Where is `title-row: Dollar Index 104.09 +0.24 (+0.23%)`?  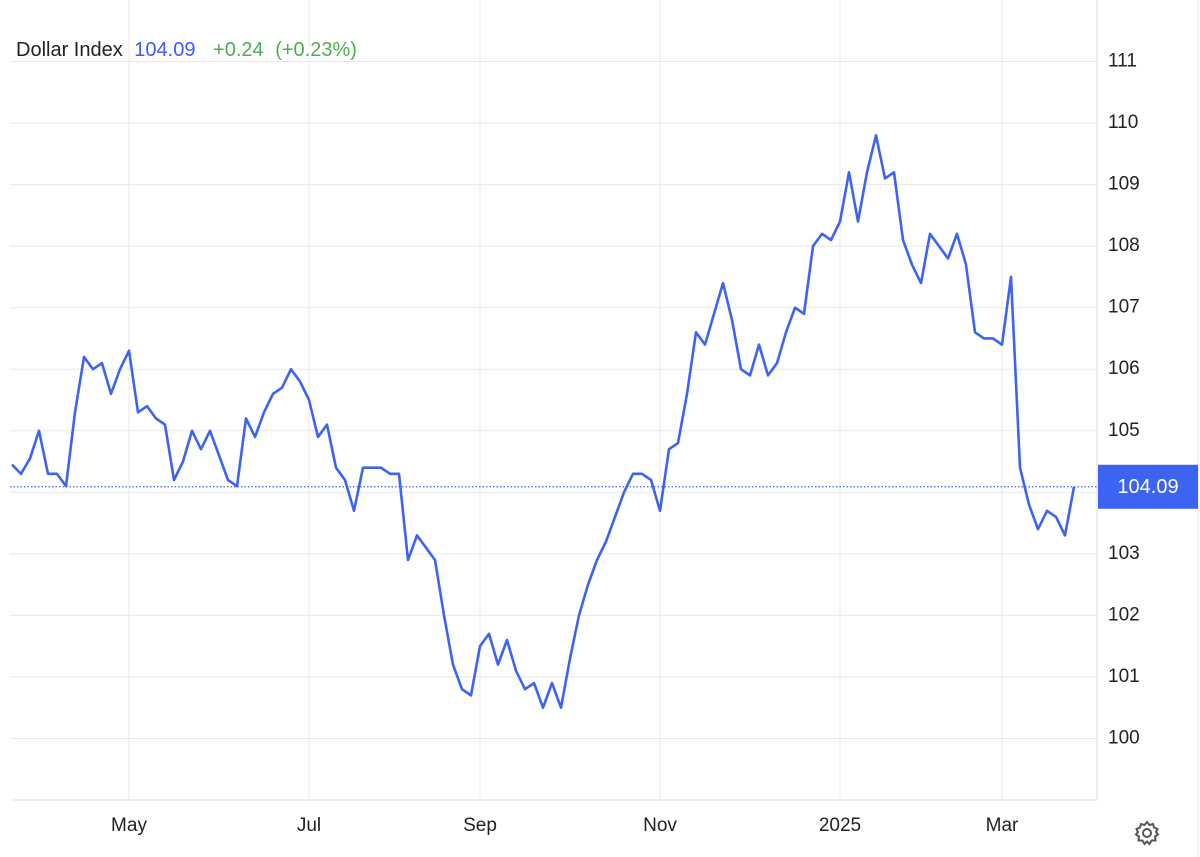
title-row: Dollar Index 104.09 +0.24 (+0.23%) is located at coordinates (186, 50).